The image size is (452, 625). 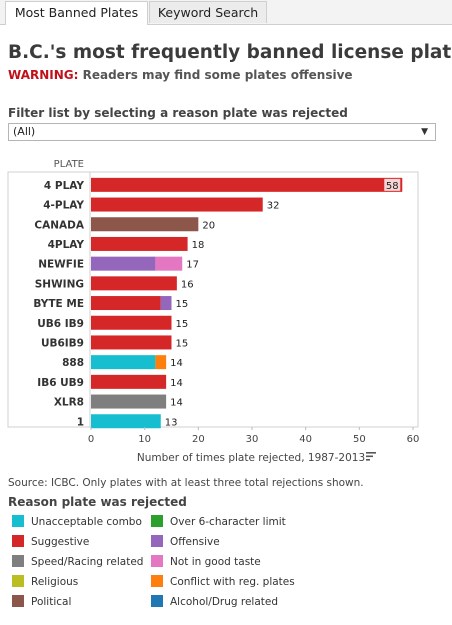 What do you see at coordinates (224, 602) in the screenshot?
I see `legend-label: Alcohol/Drug related` at bounding box center [224, 602].